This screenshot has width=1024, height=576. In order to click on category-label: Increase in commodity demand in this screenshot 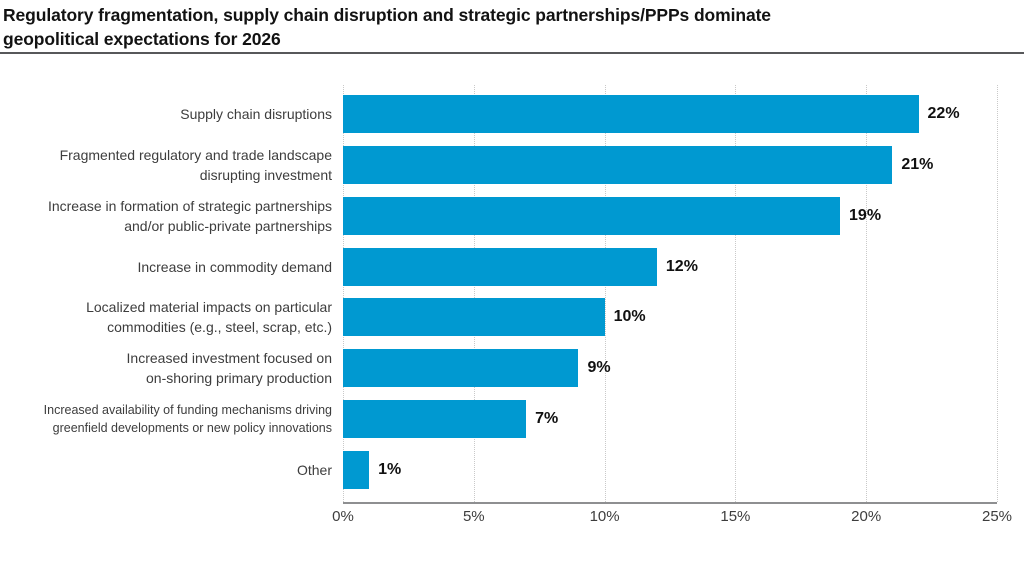, I will do `click(234, 266)`.